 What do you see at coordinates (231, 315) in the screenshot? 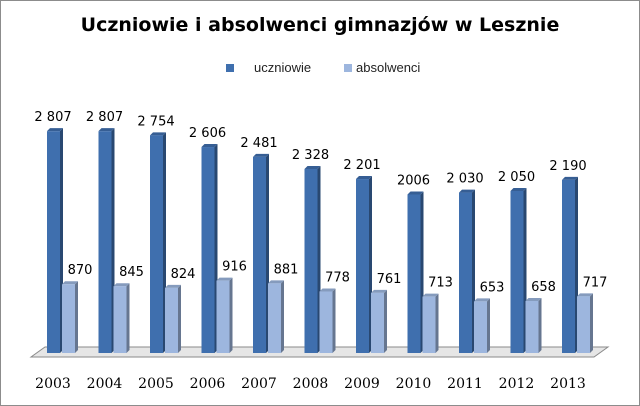
I see `bar-side-absolwenci-2006` at bounding box center [231, 315].